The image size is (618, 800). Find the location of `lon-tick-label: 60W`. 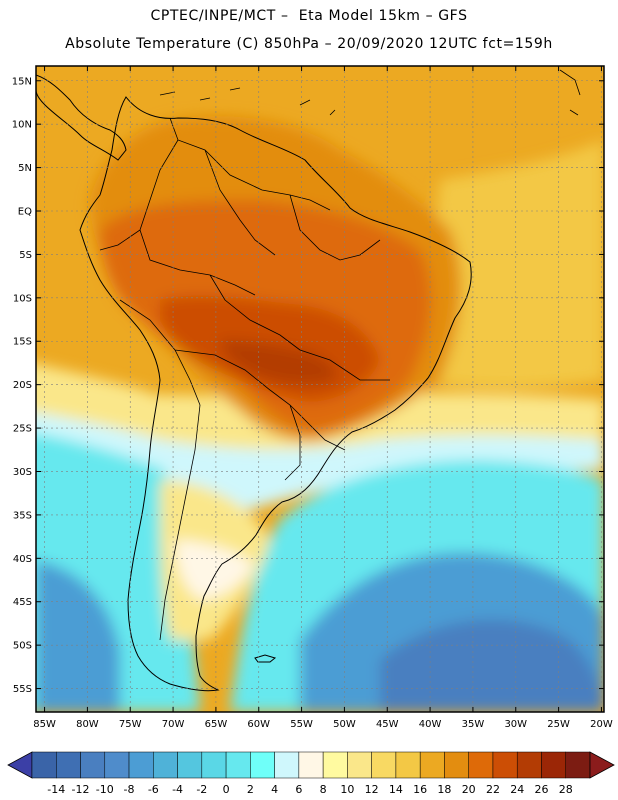

lon-tick-label: 60W is located at coordinates (258, 724).